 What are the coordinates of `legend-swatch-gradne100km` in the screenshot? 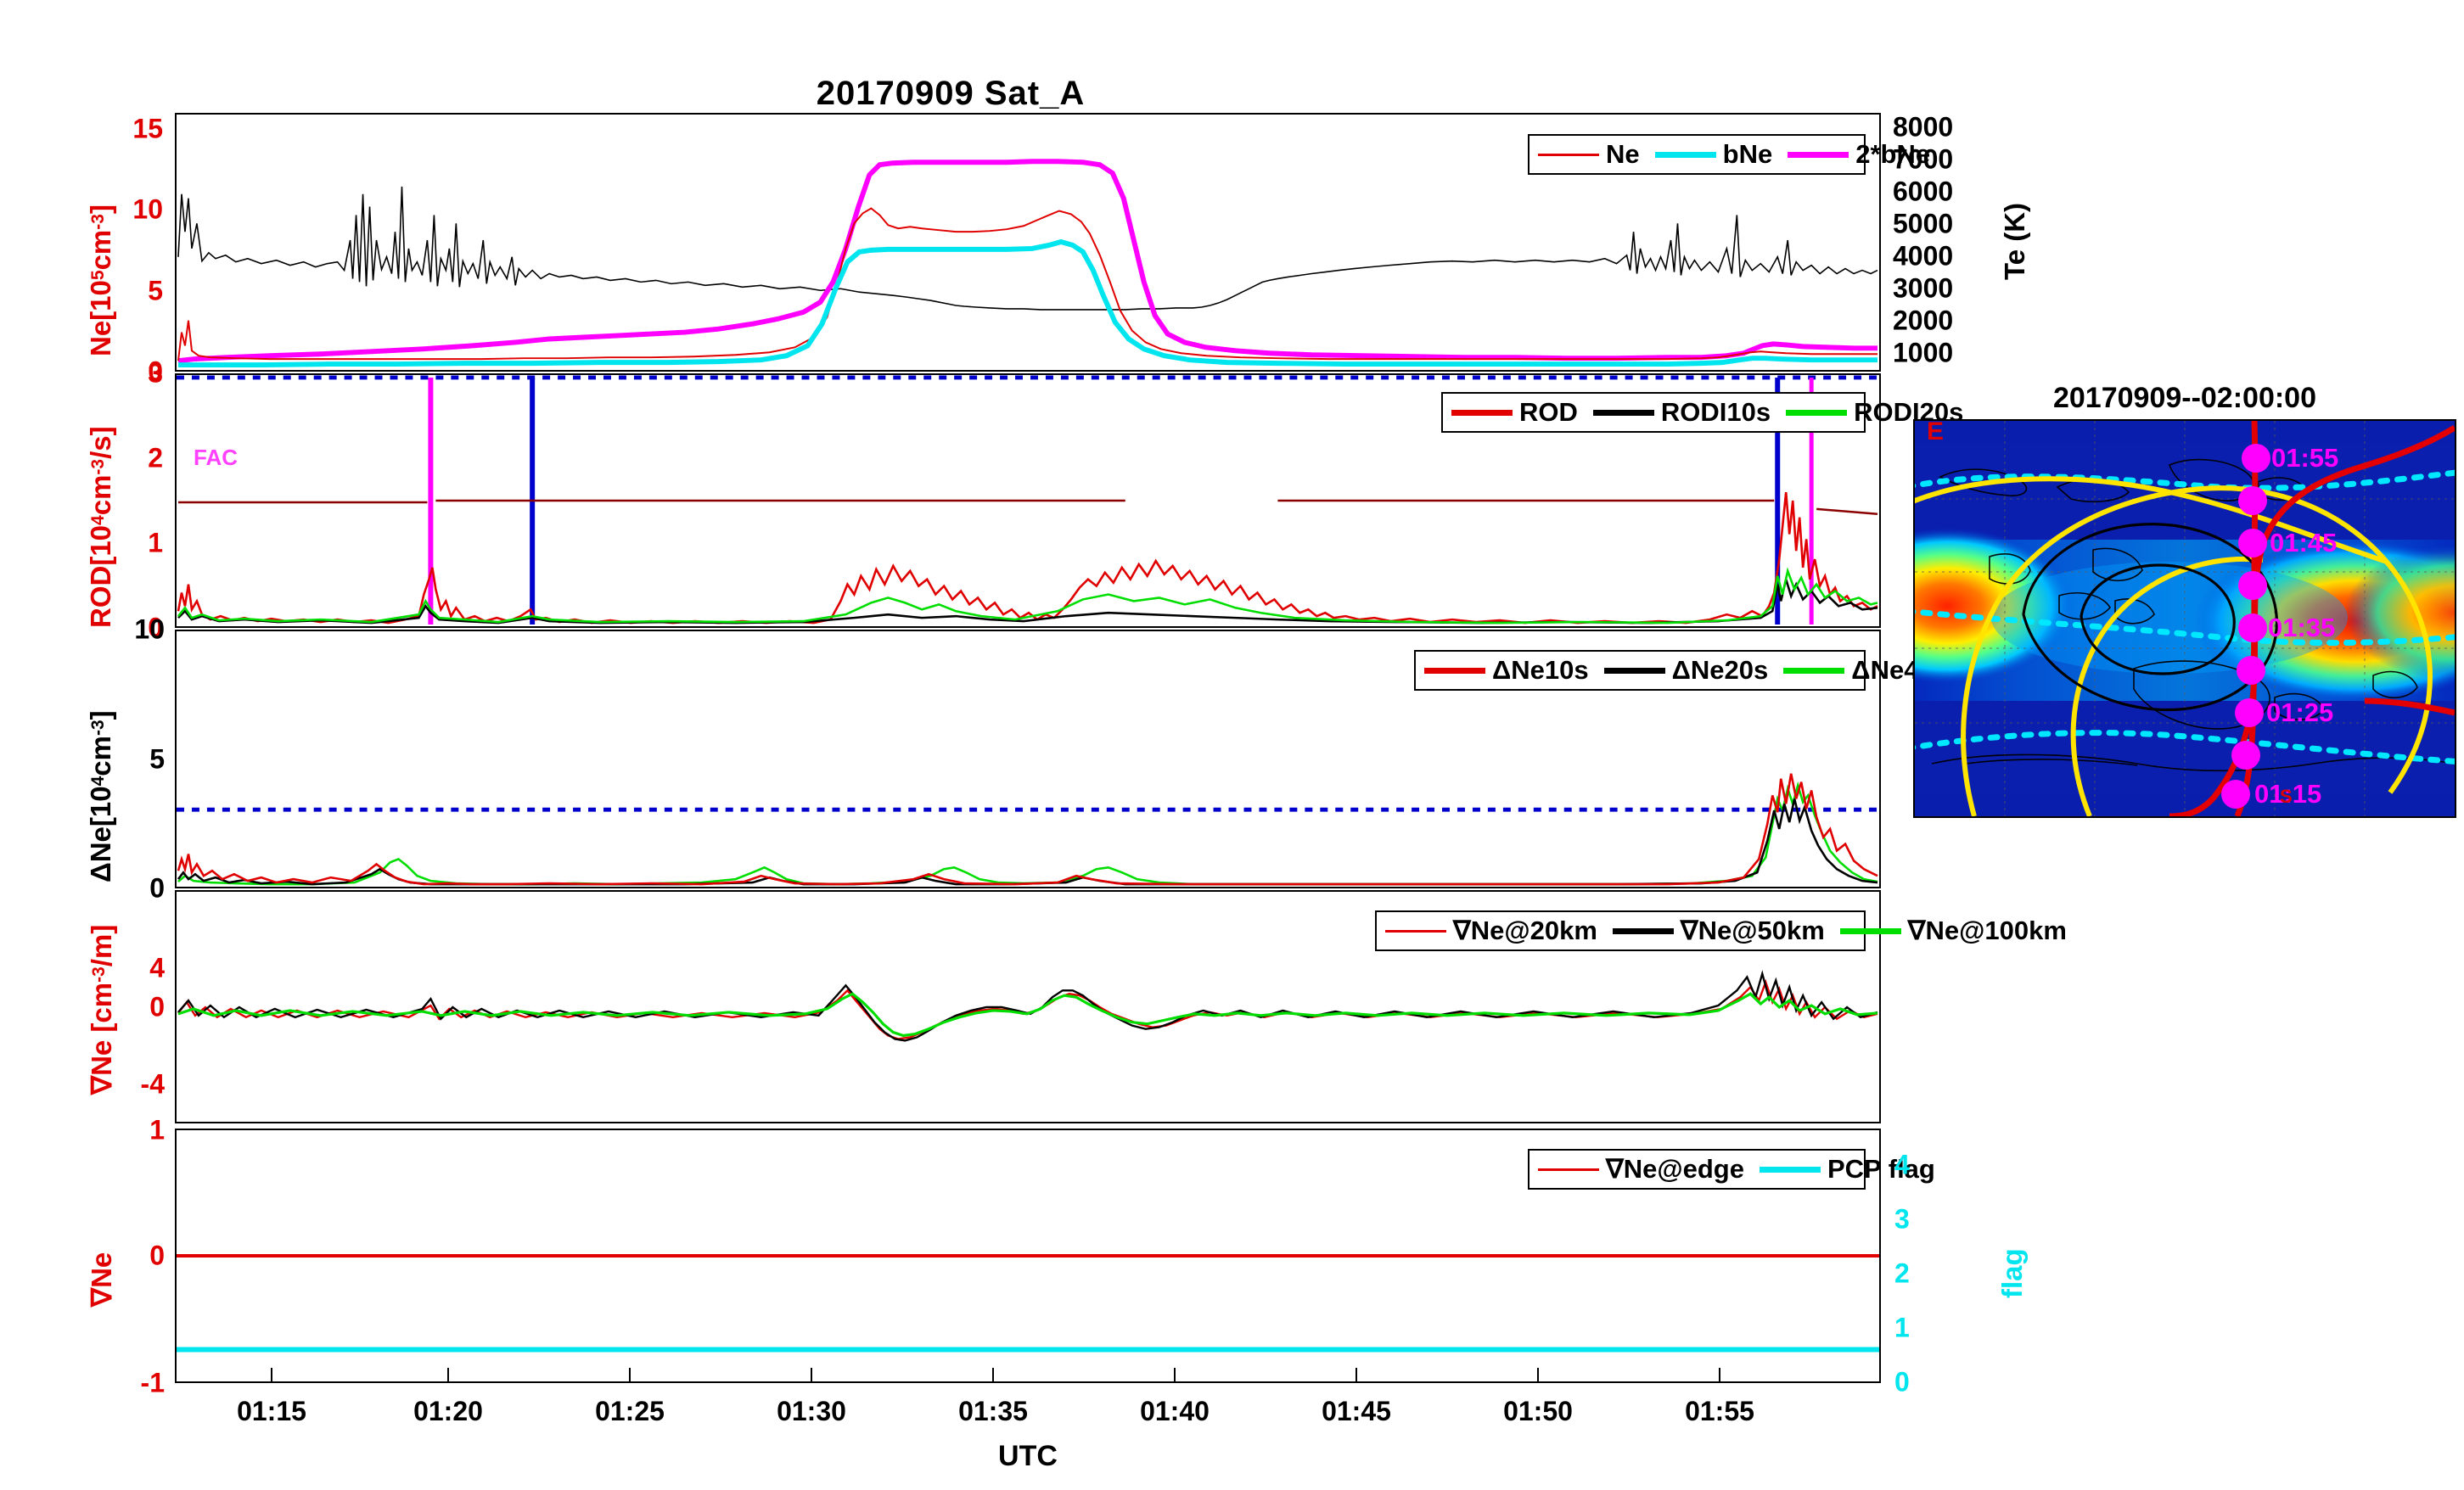 It's located at (1870, 930).